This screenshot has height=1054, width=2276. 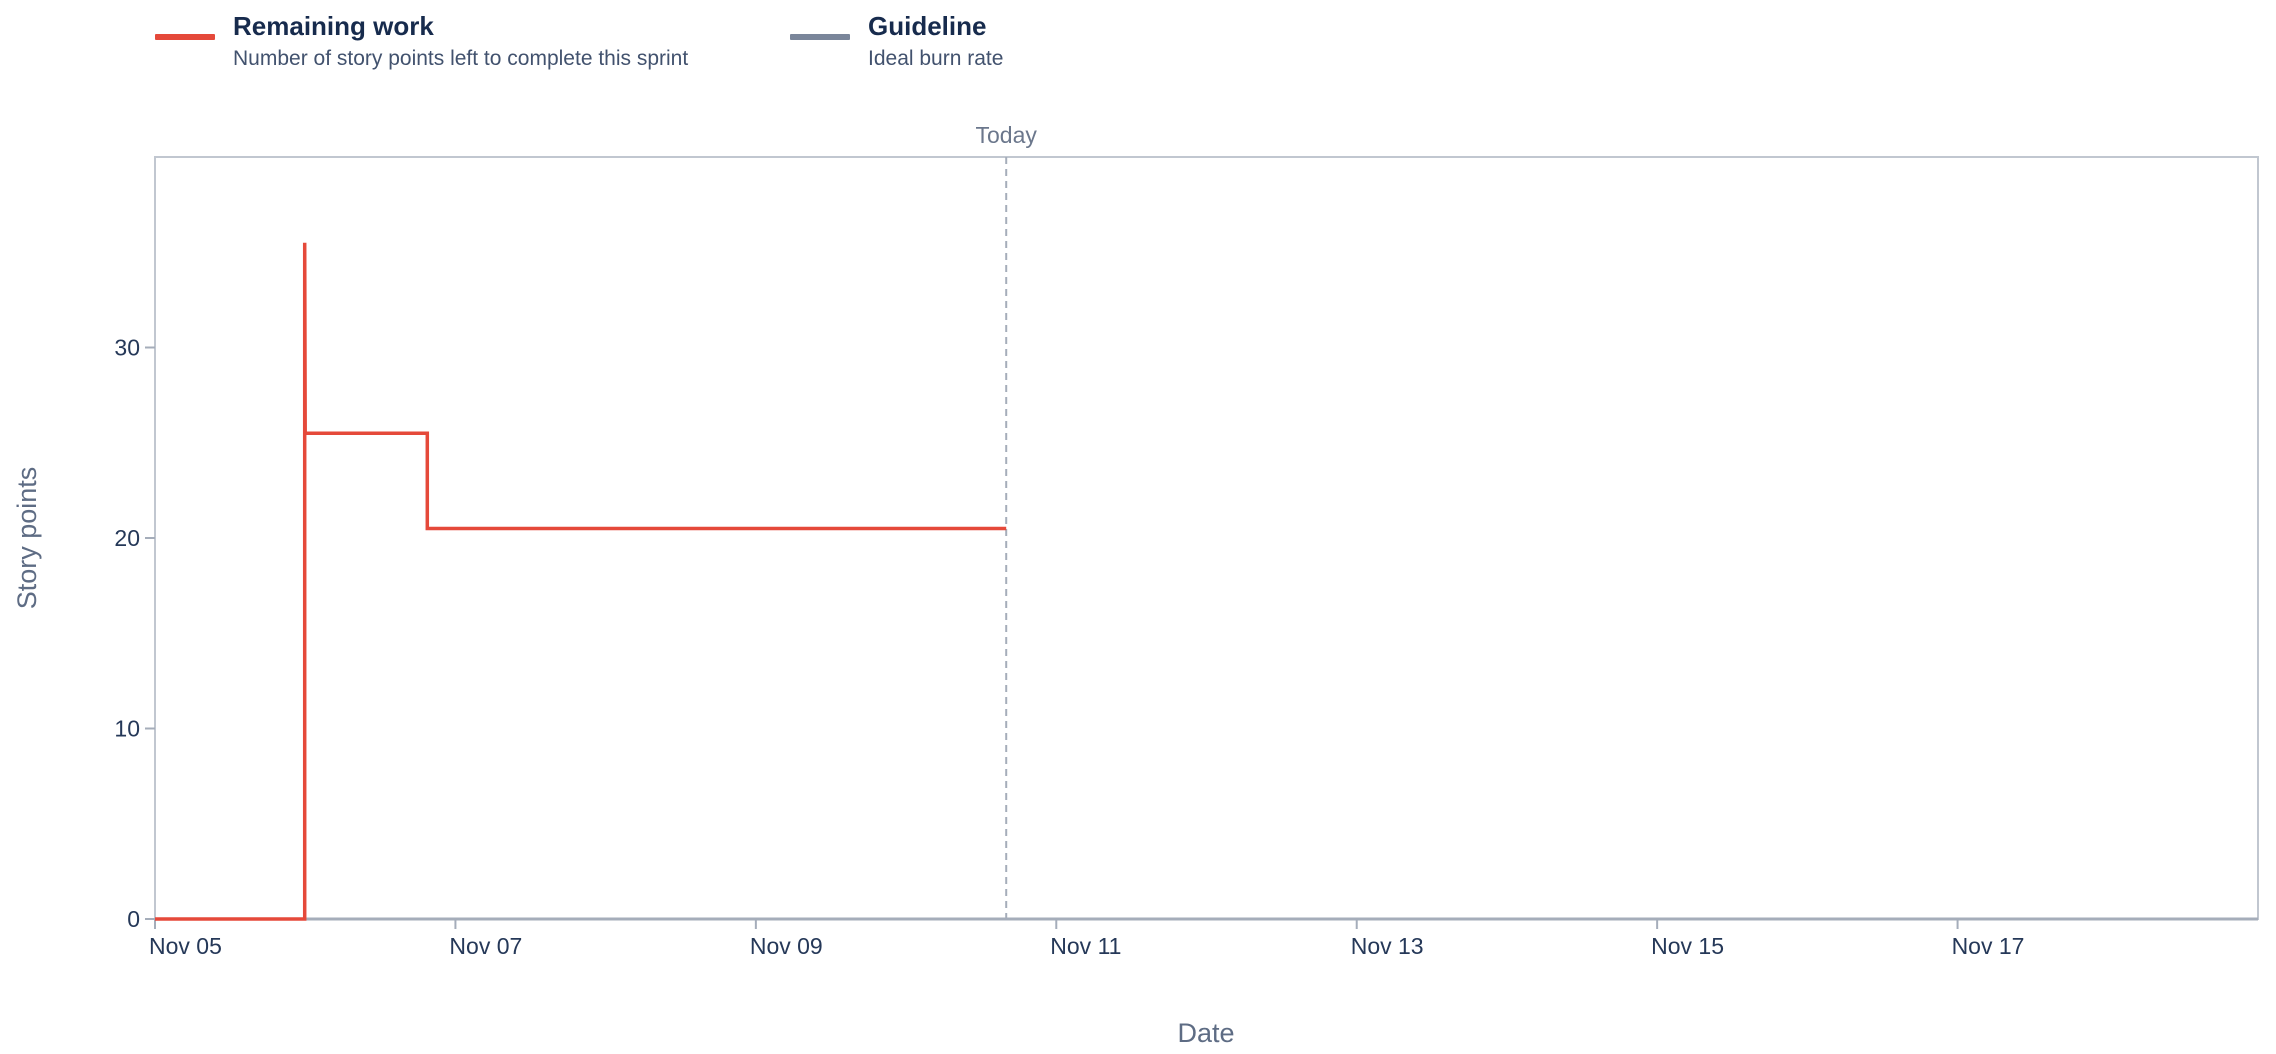 I want to click on remaining-work-swatch, so click(x=185, y=37).